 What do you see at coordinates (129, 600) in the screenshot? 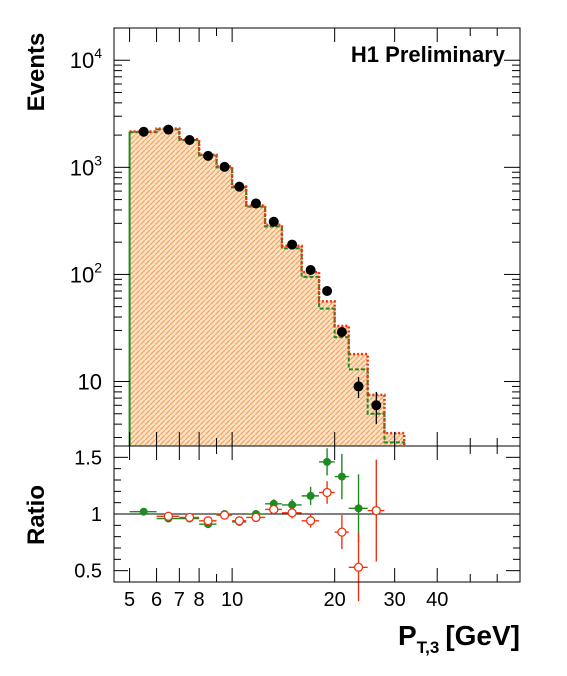
I see `x-tick-label: 5` at bounding box center [129, 600].